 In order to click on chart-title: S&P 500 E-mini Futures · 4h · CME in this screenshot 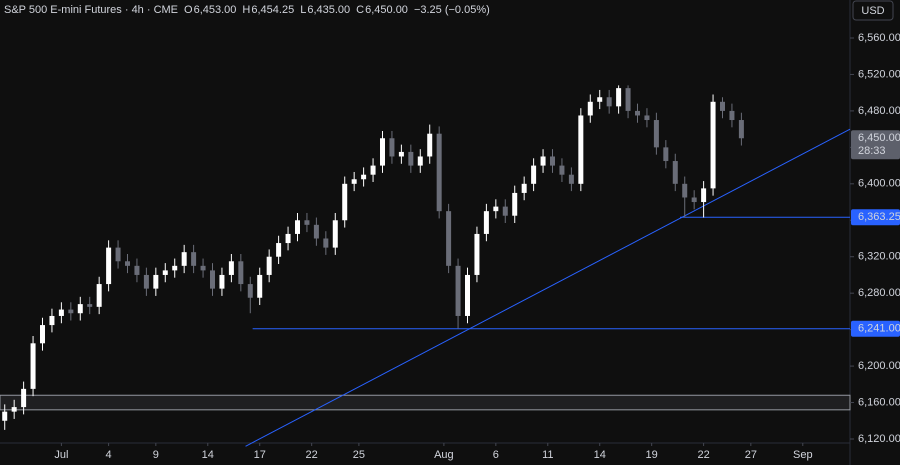, I will do `click(91, 10)`.